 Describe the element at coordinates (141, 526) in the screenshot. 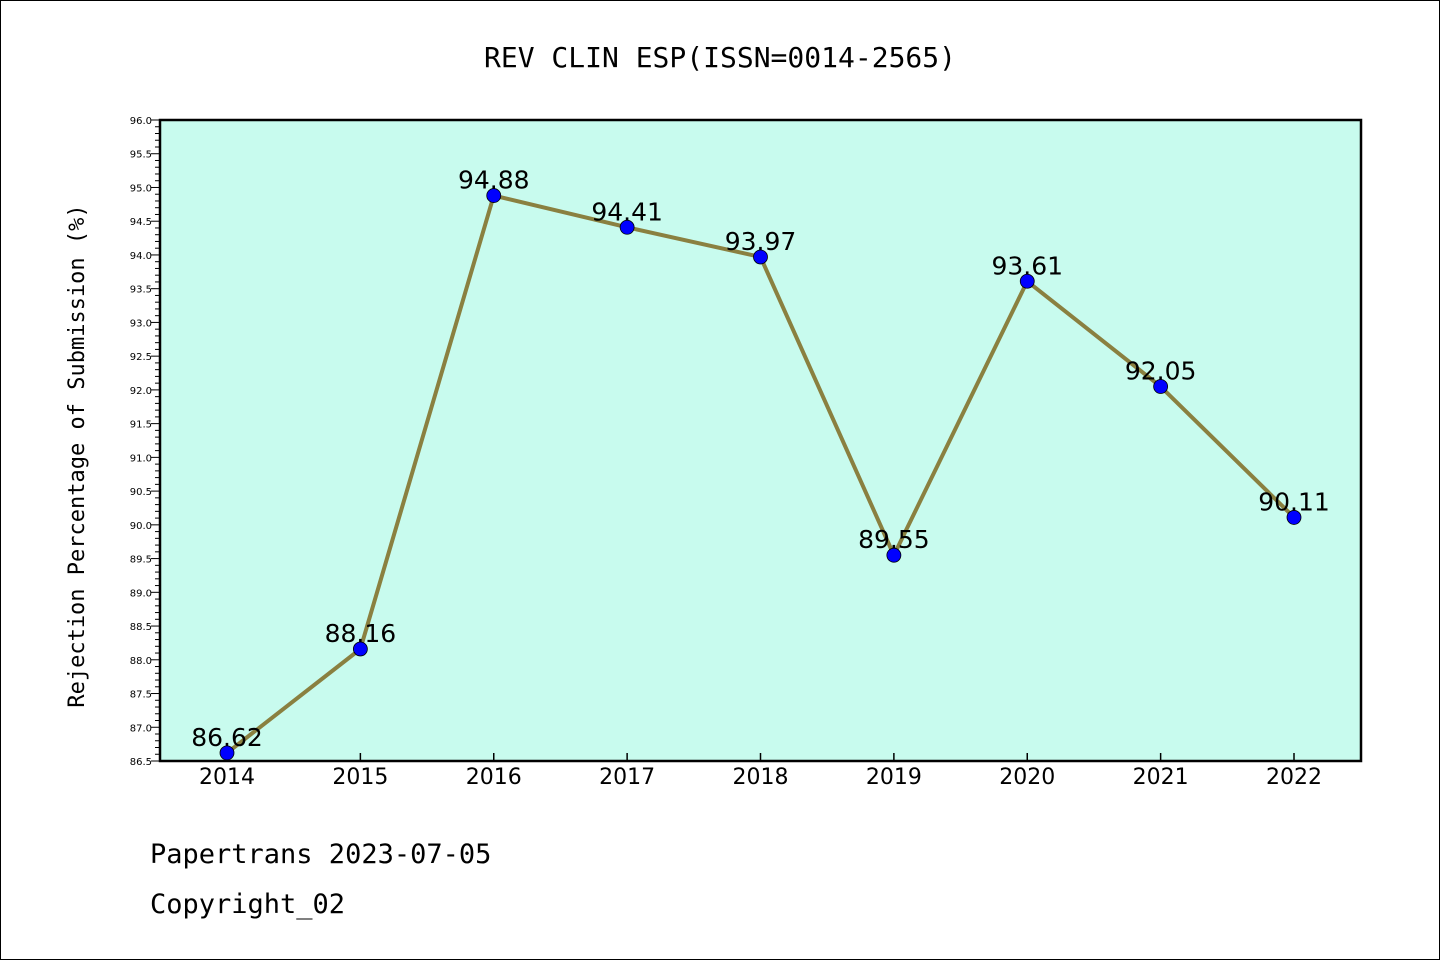

I see `y-tick-label: 90.0` at that location.